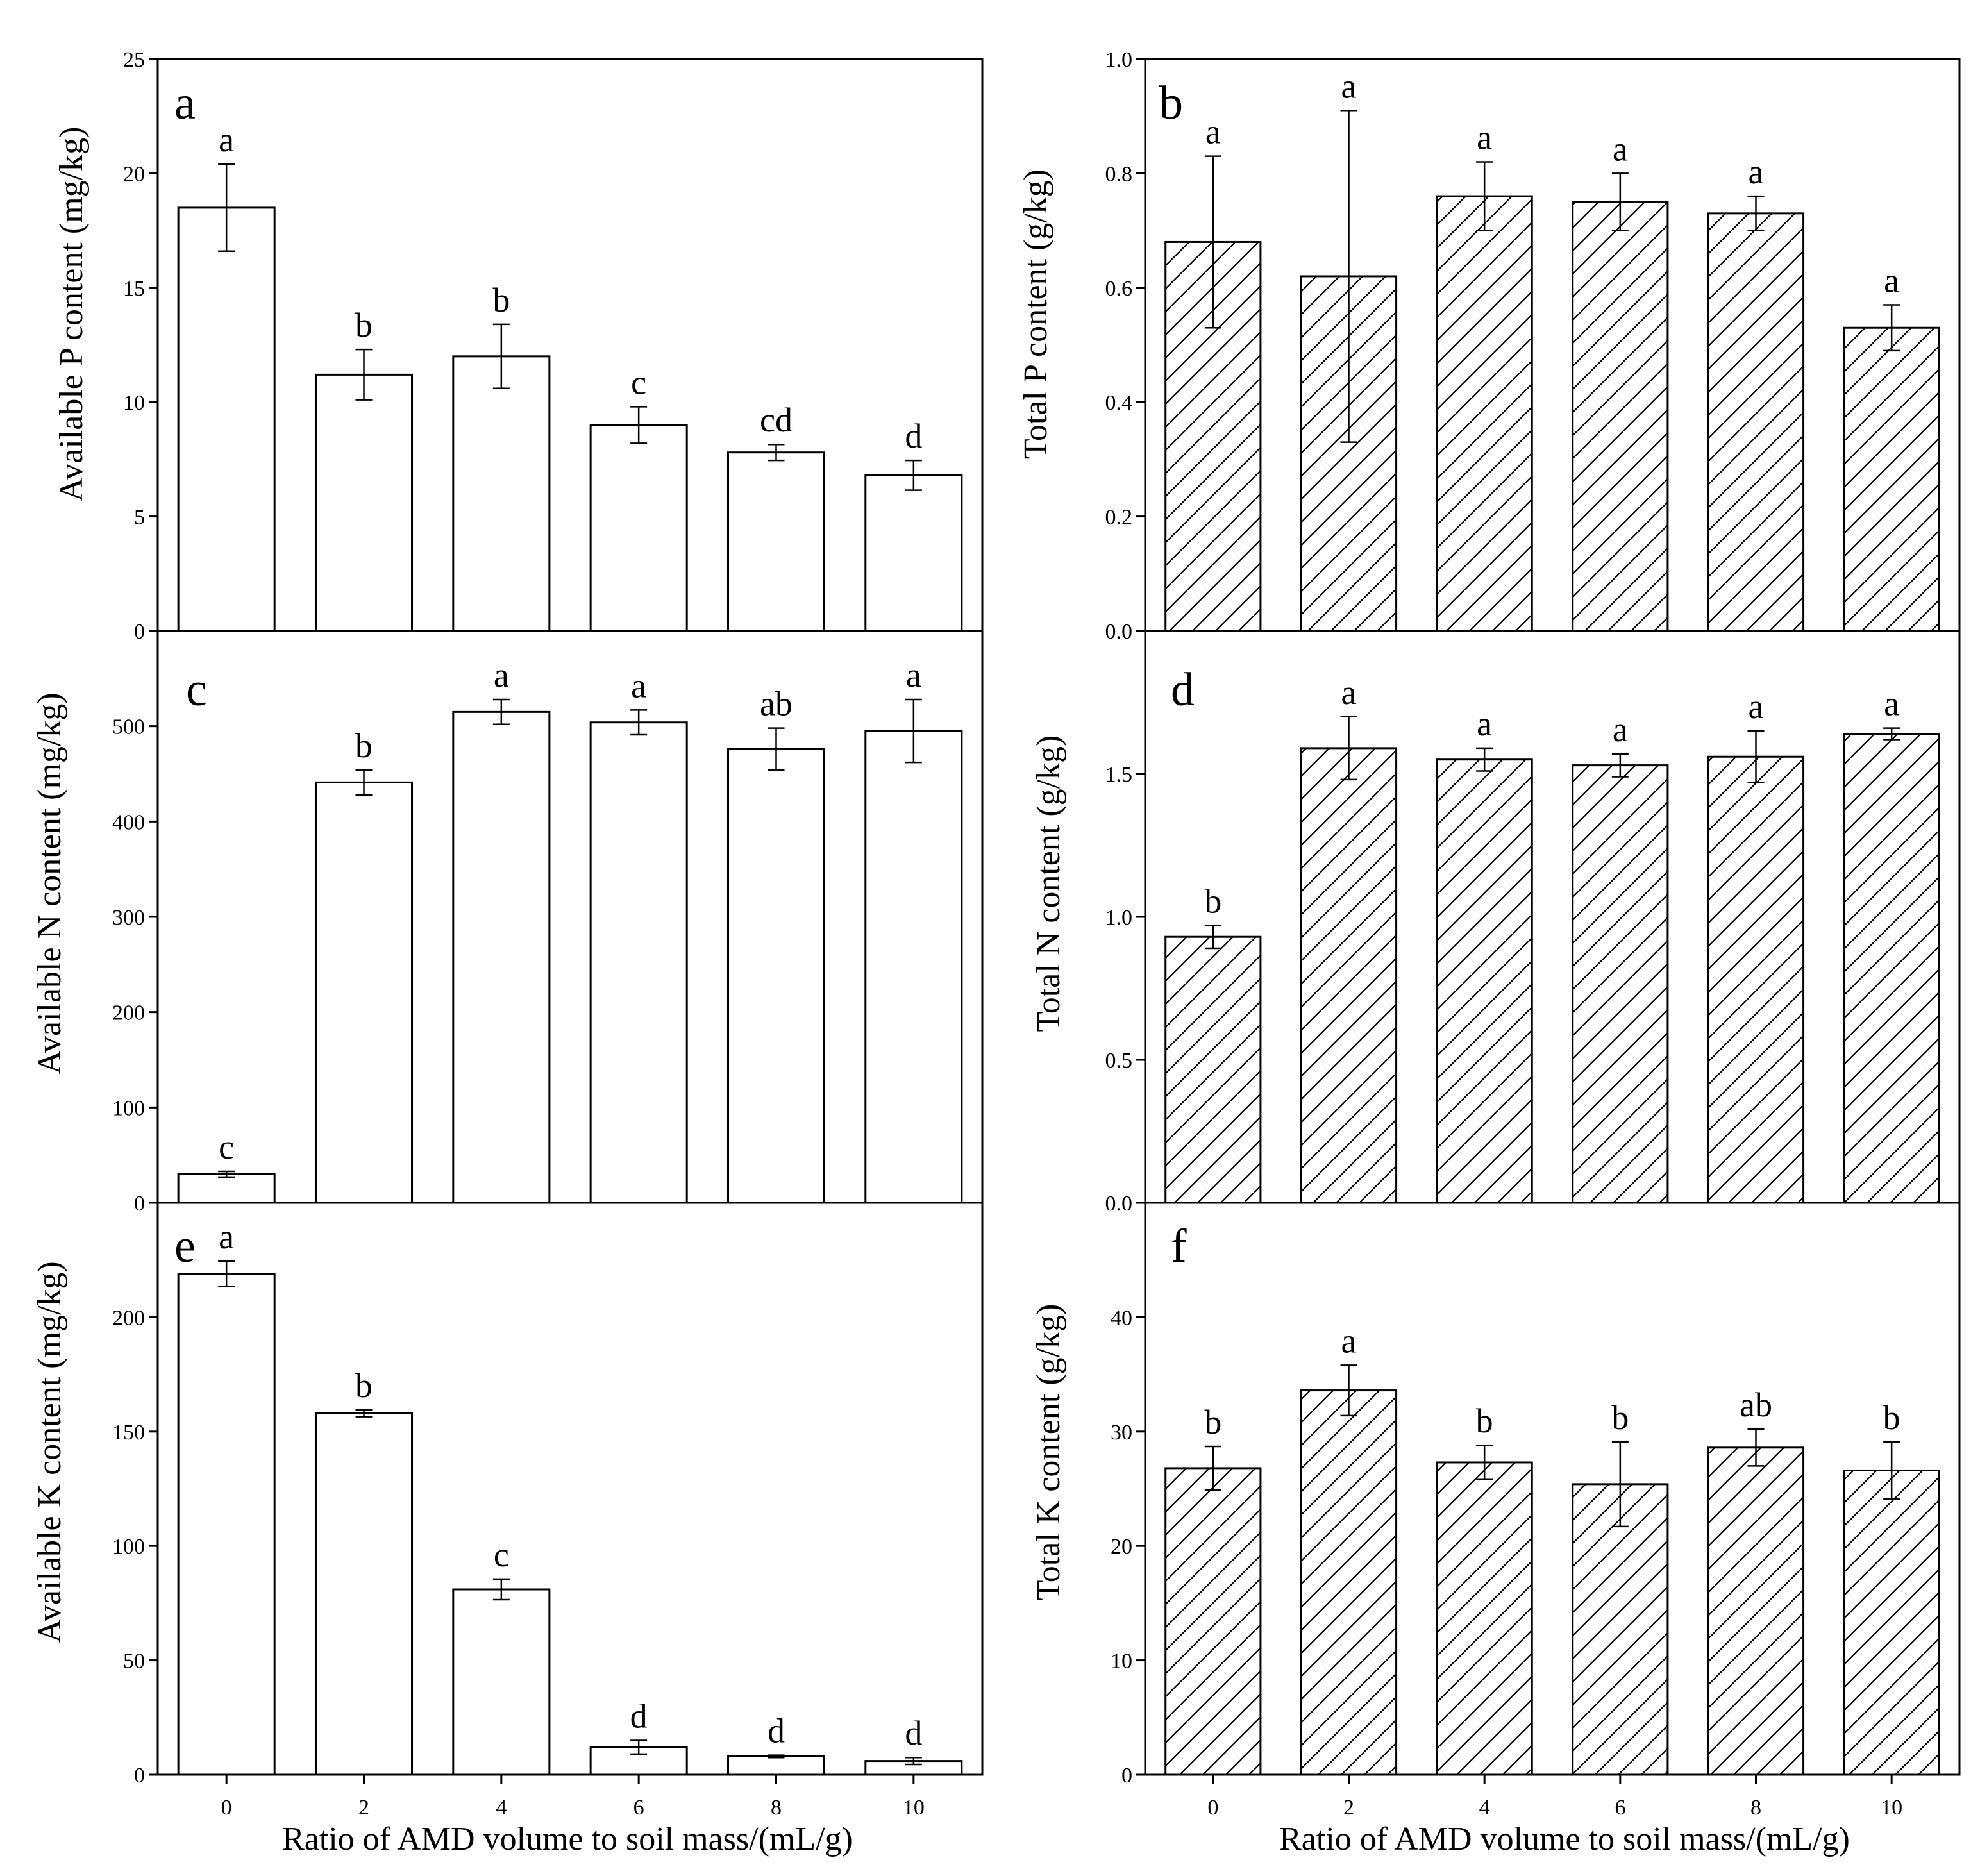  I want to click on ytick-label: 1.5, so click(1119, 775).